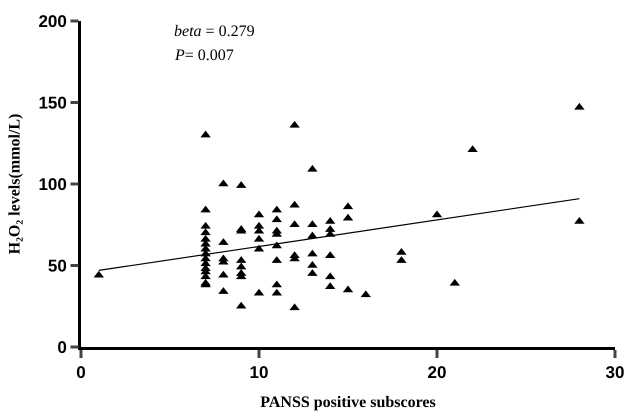 This screenshot has width=636, height=420. Describe the element at coordinates (52, 21) in the screenshot. I see `y-tick-label: 200` at that location.